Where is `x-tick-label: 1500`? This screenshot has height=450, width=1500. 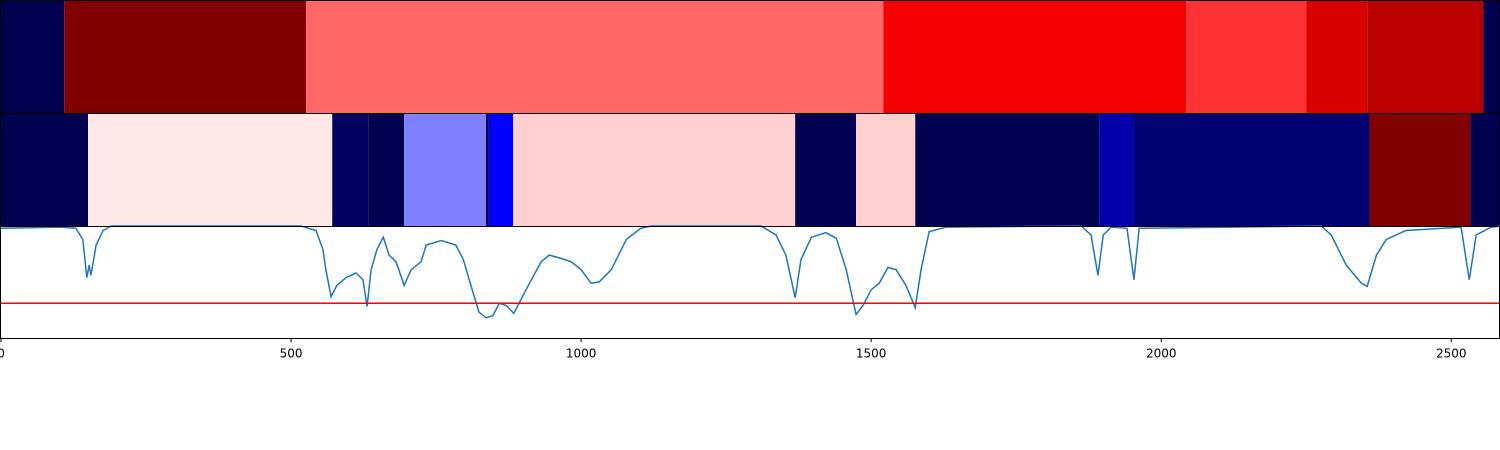
x-tick-label: 1500 is located at coordinates (871, 354).